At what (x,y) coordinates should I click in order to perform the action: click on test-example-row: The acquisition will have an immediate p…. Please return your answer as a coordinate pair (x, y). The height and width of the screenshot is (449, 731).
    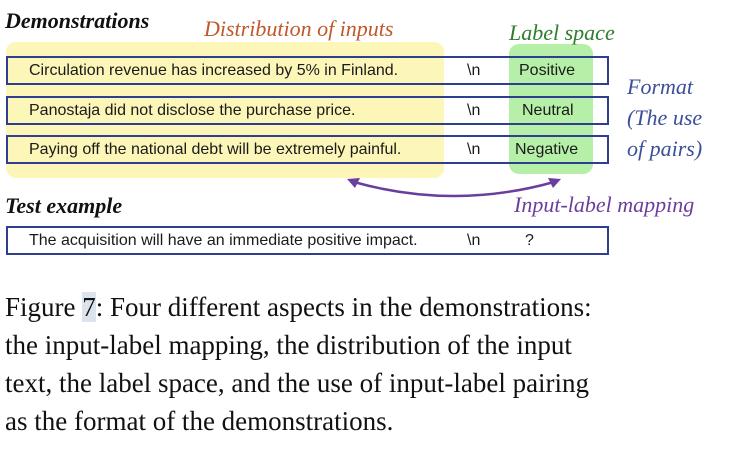
    Looking at the image, I should click on (307, 240).